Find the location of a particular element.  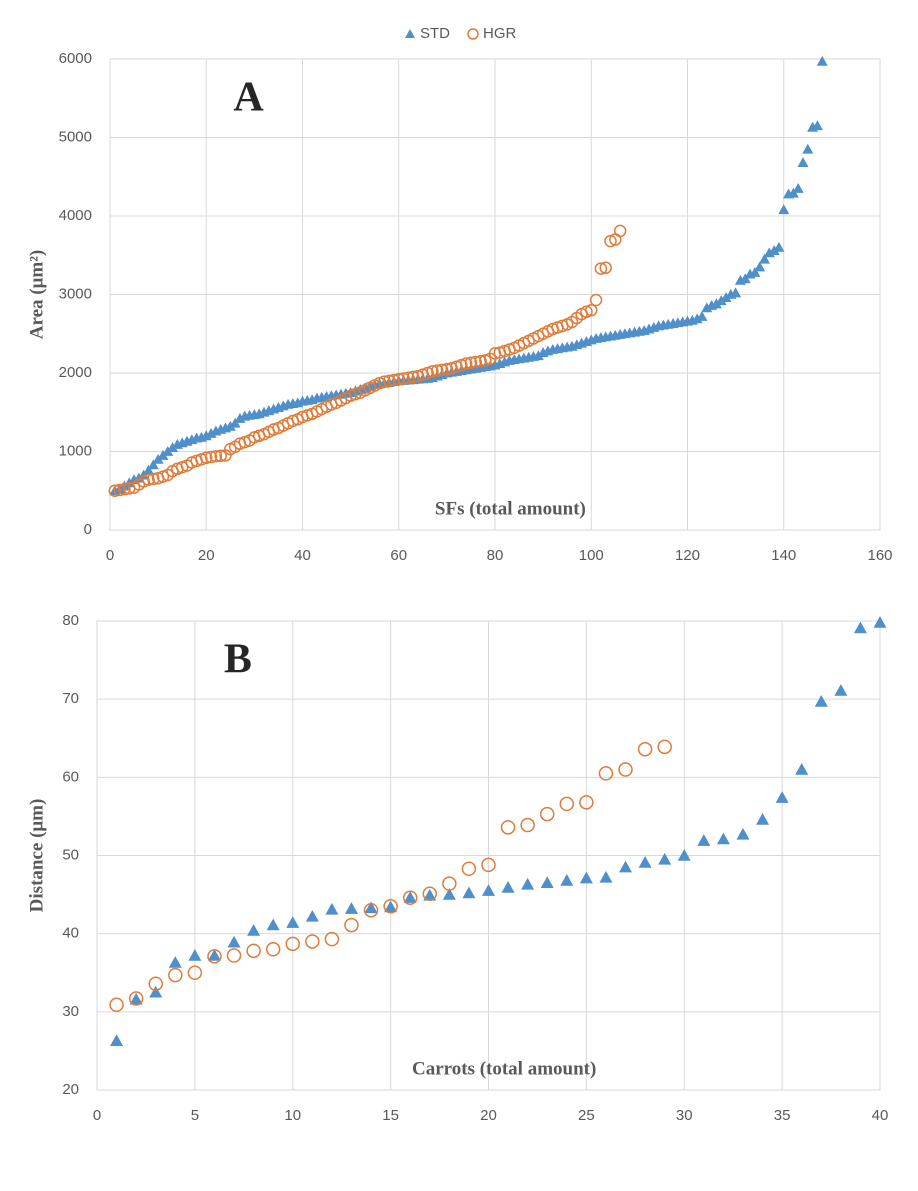

x-tick-label: 120 is located at coordinates (687, 555).